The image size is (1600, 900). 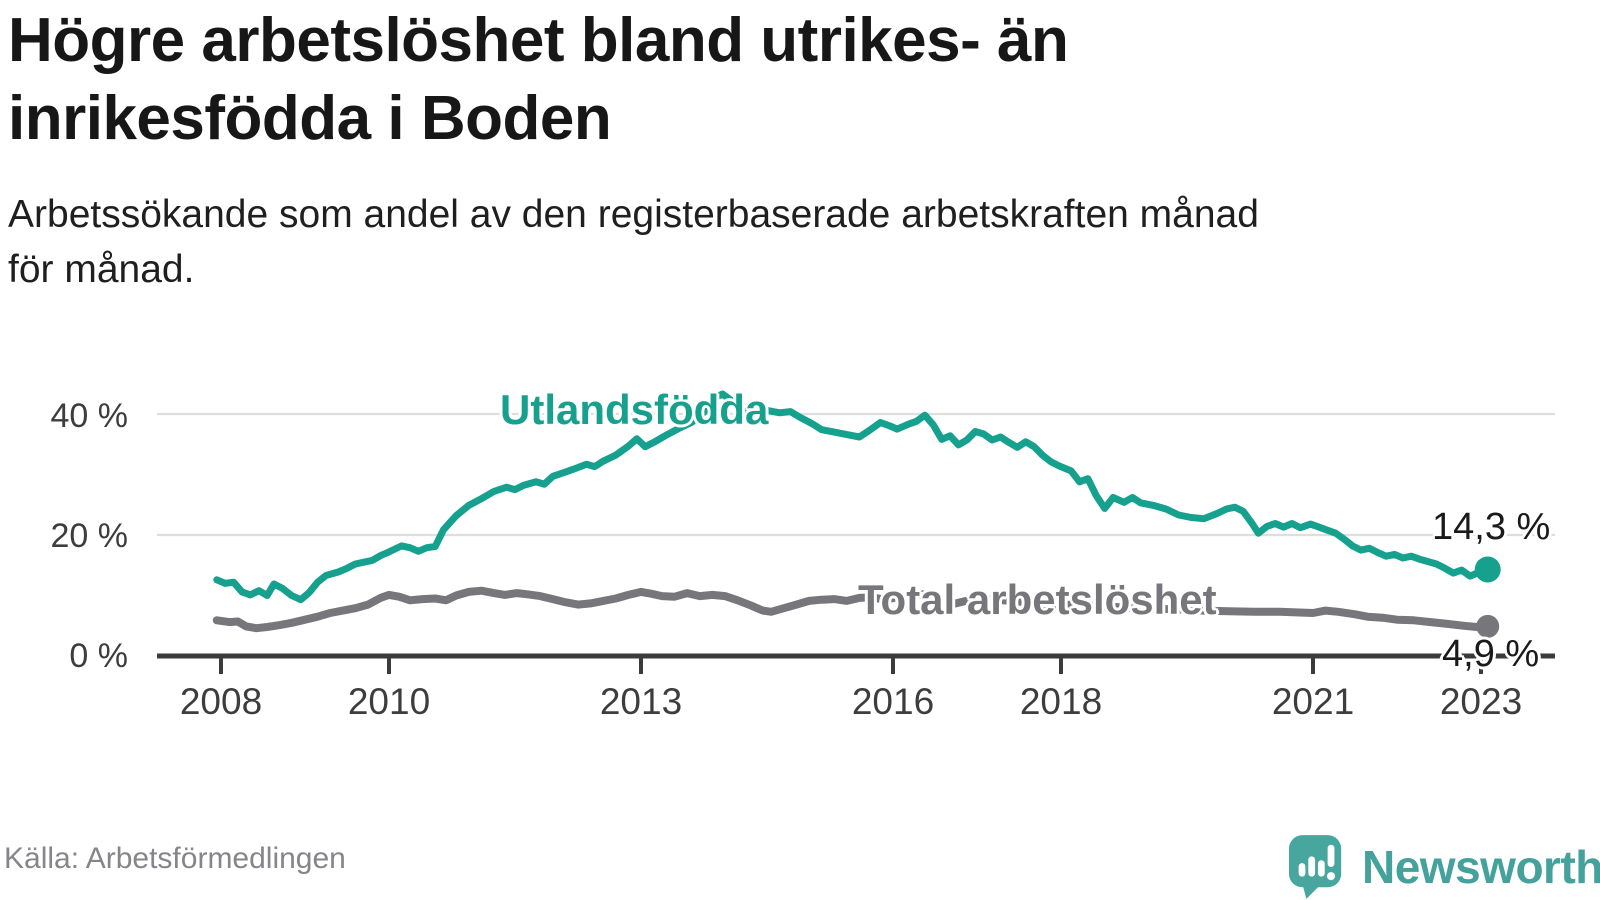 I want to click on x-tick-label-2023: 2023, so click(x=1481, y=701).